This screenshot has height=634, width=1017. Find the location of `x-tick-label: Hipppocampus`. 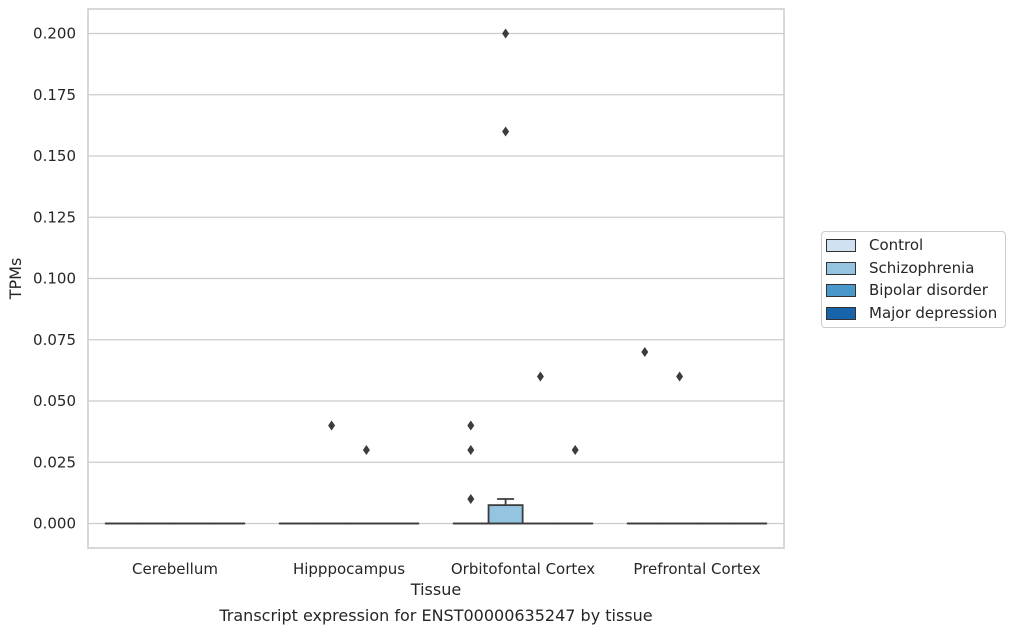

x-tick-label: Hipppocampus is located at coordinates (349, 569).